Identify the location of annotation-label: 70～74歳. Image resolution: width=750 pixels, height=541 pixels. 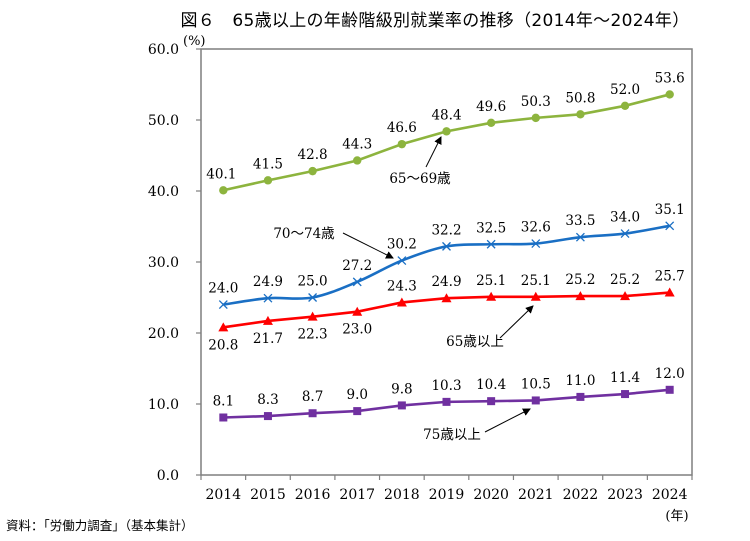
(304, 234).